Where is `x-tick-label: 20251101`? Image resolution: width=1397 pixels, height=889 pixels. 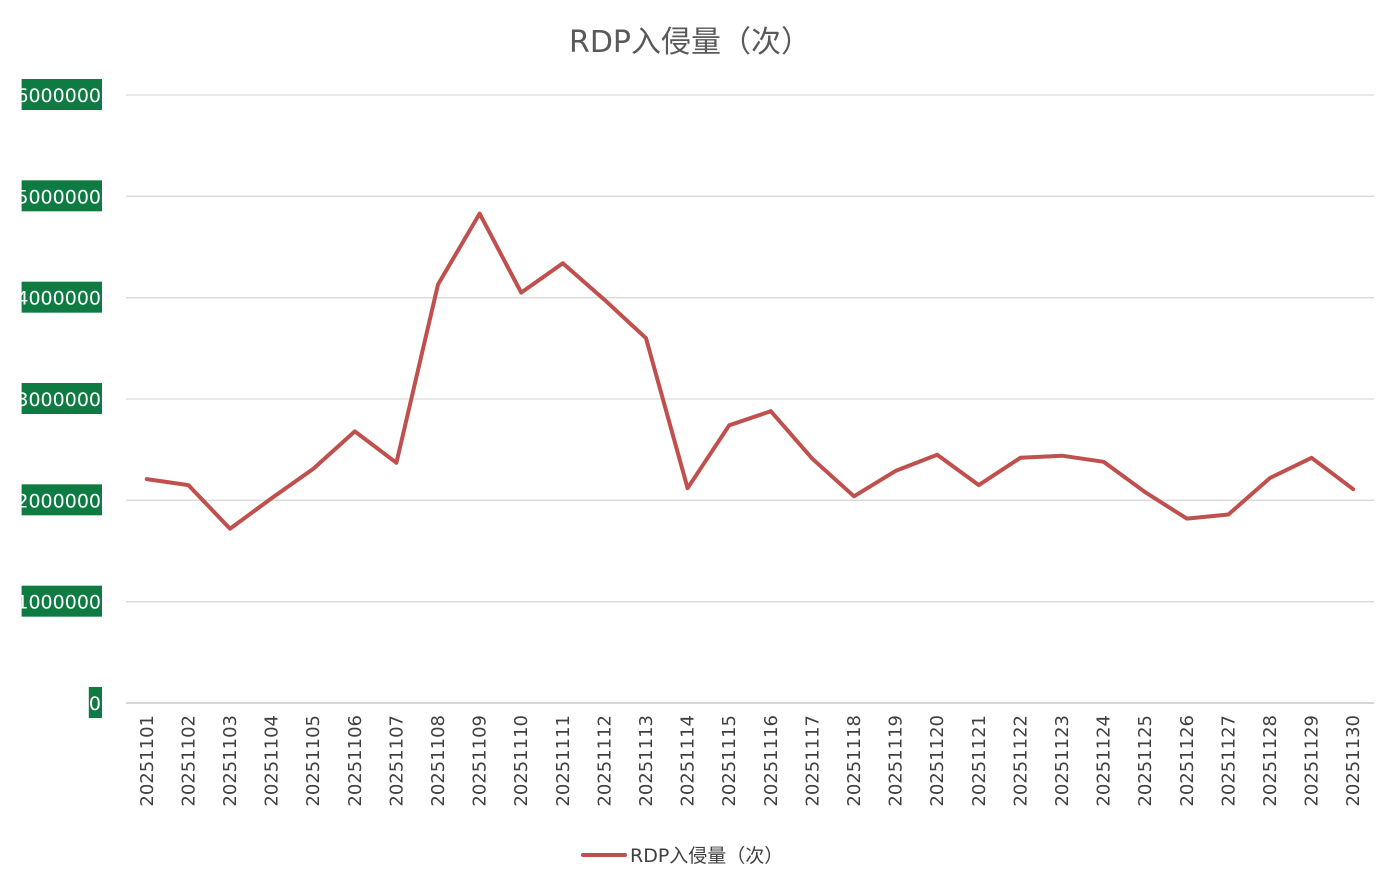 x-tick-label: 20251101 is located at coordinates (147, 761).